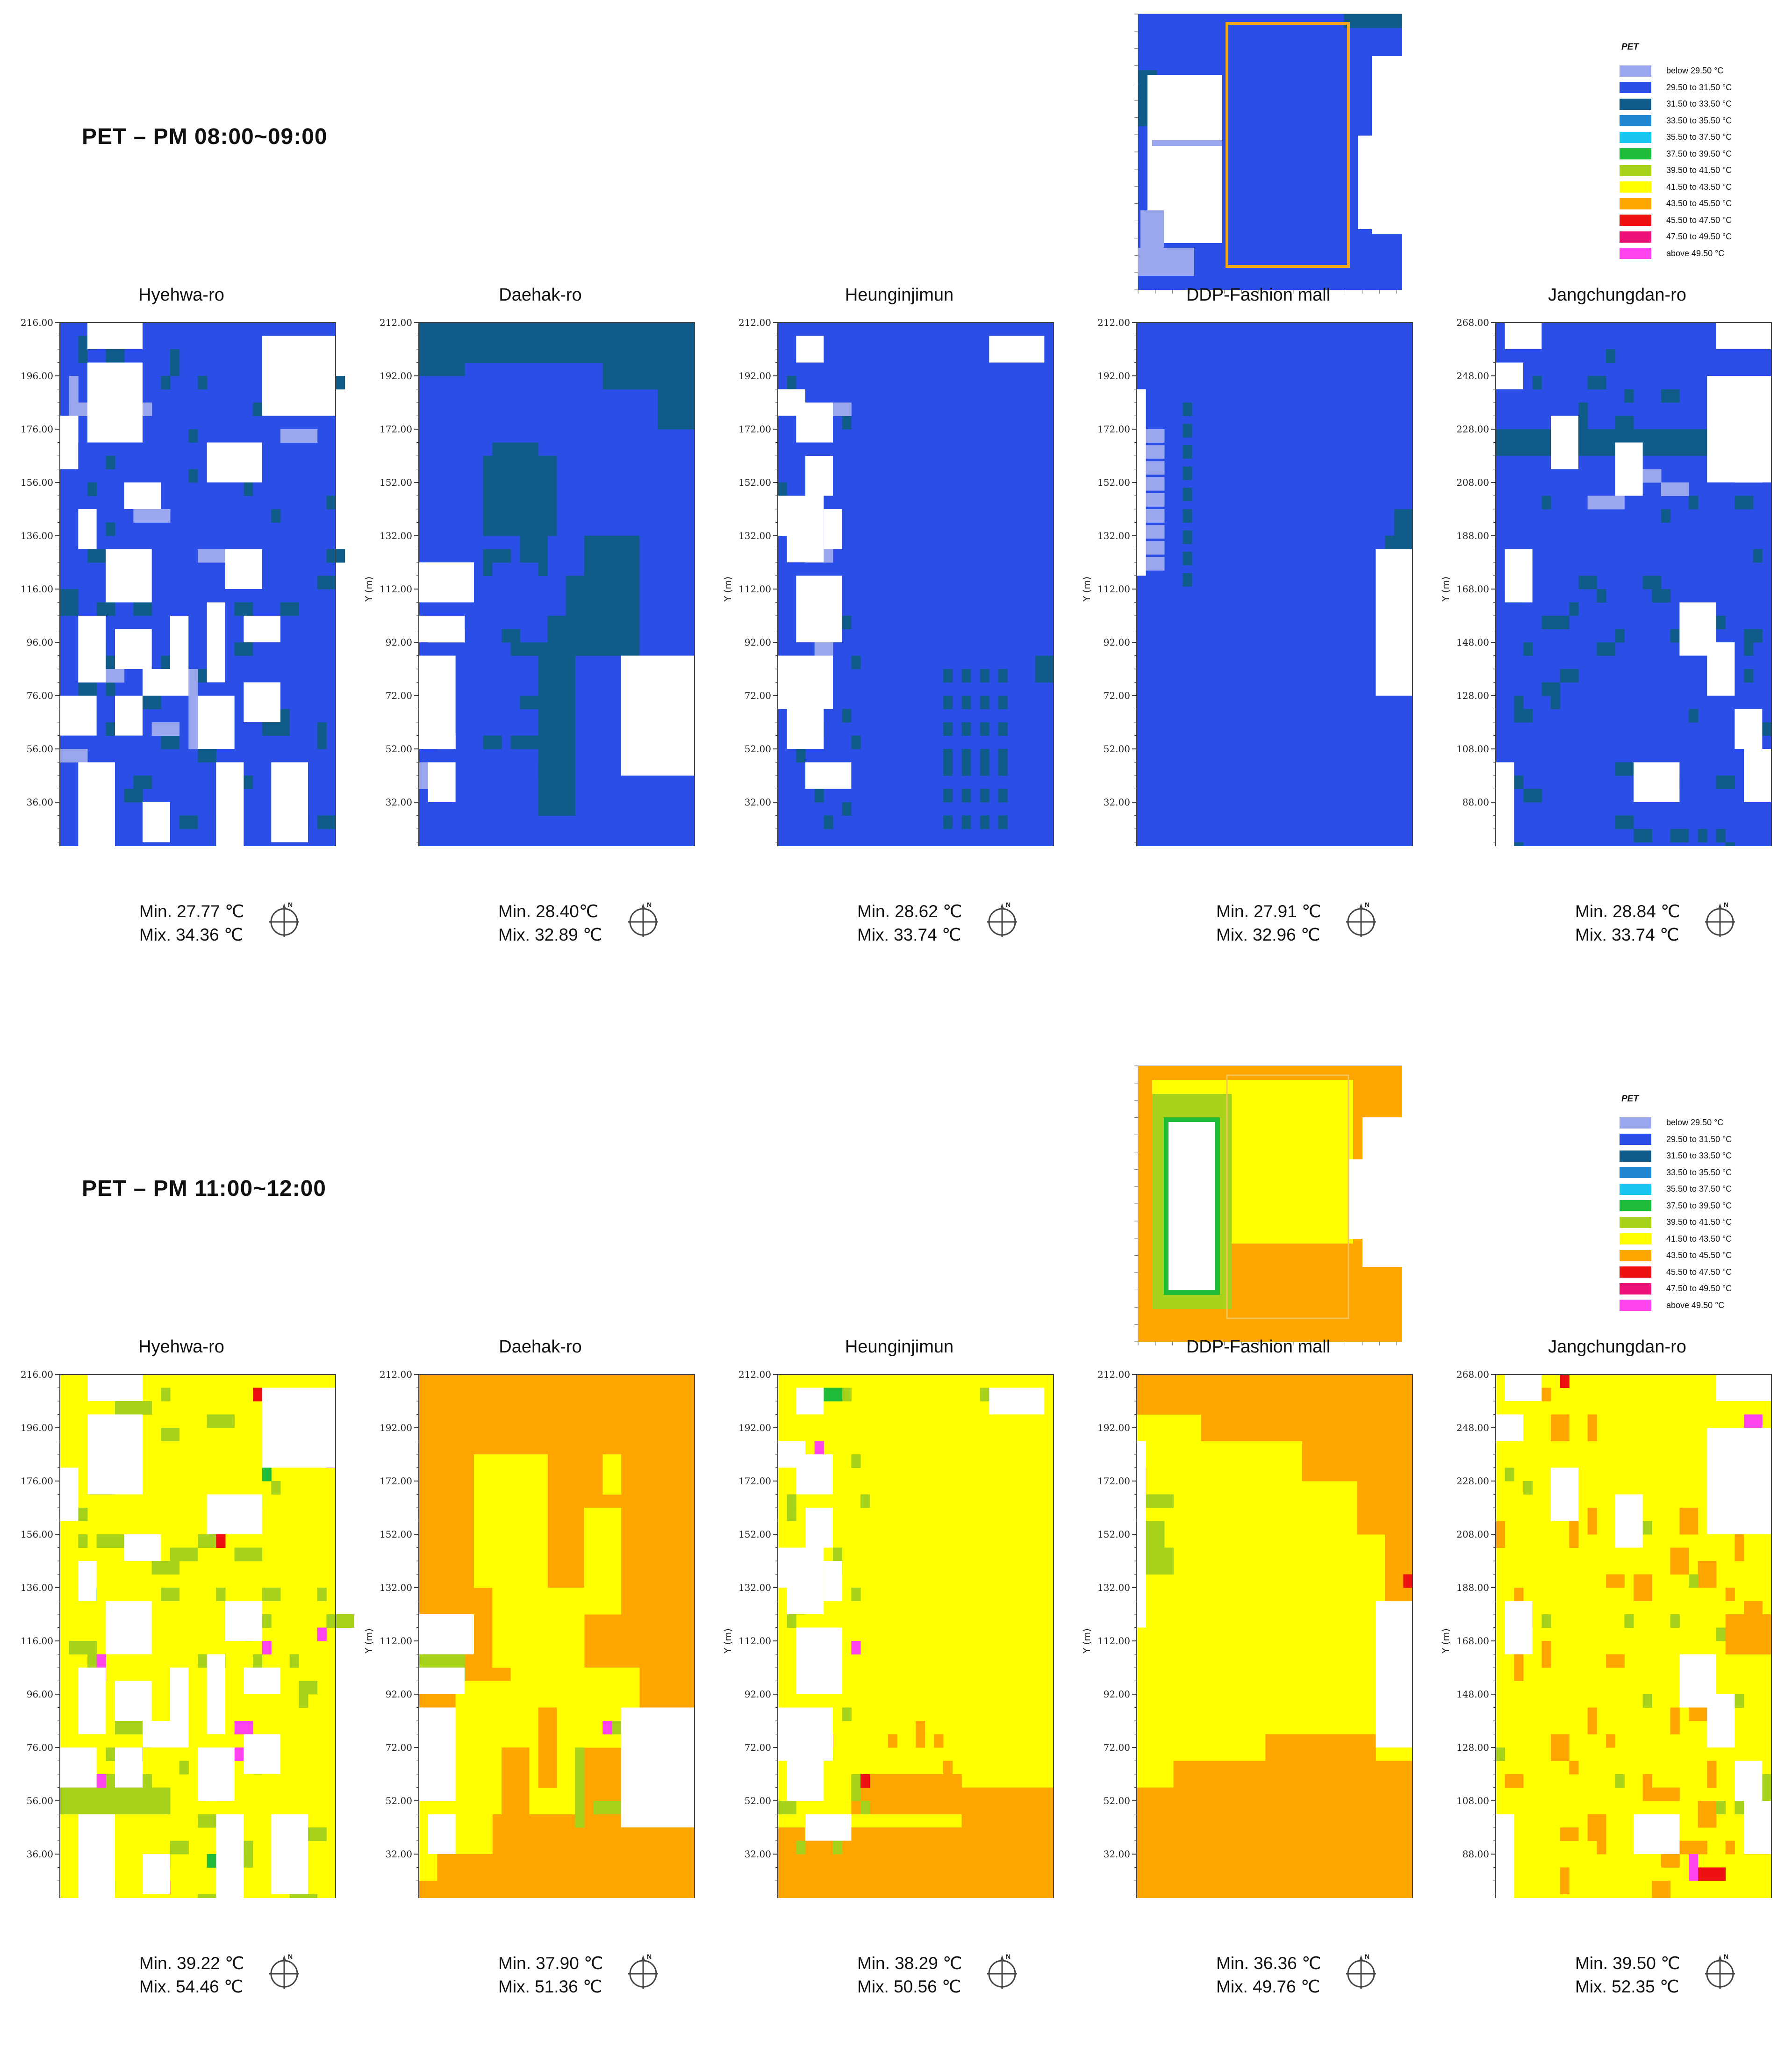 This screenshot has width=1792, height=2071. I want to click on legend-entry: 47.50 to 49.50 °C, so click(1676, 237).